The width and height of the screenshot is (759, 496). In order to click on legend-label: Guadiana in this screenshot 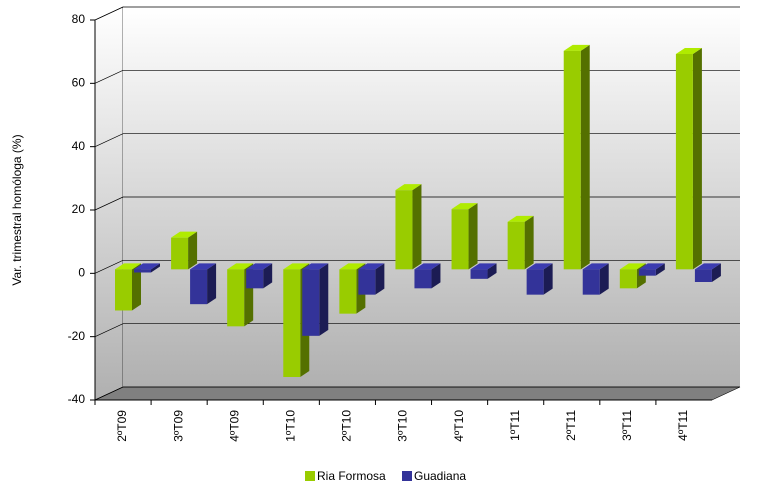, I will do `click(440, 476)`.